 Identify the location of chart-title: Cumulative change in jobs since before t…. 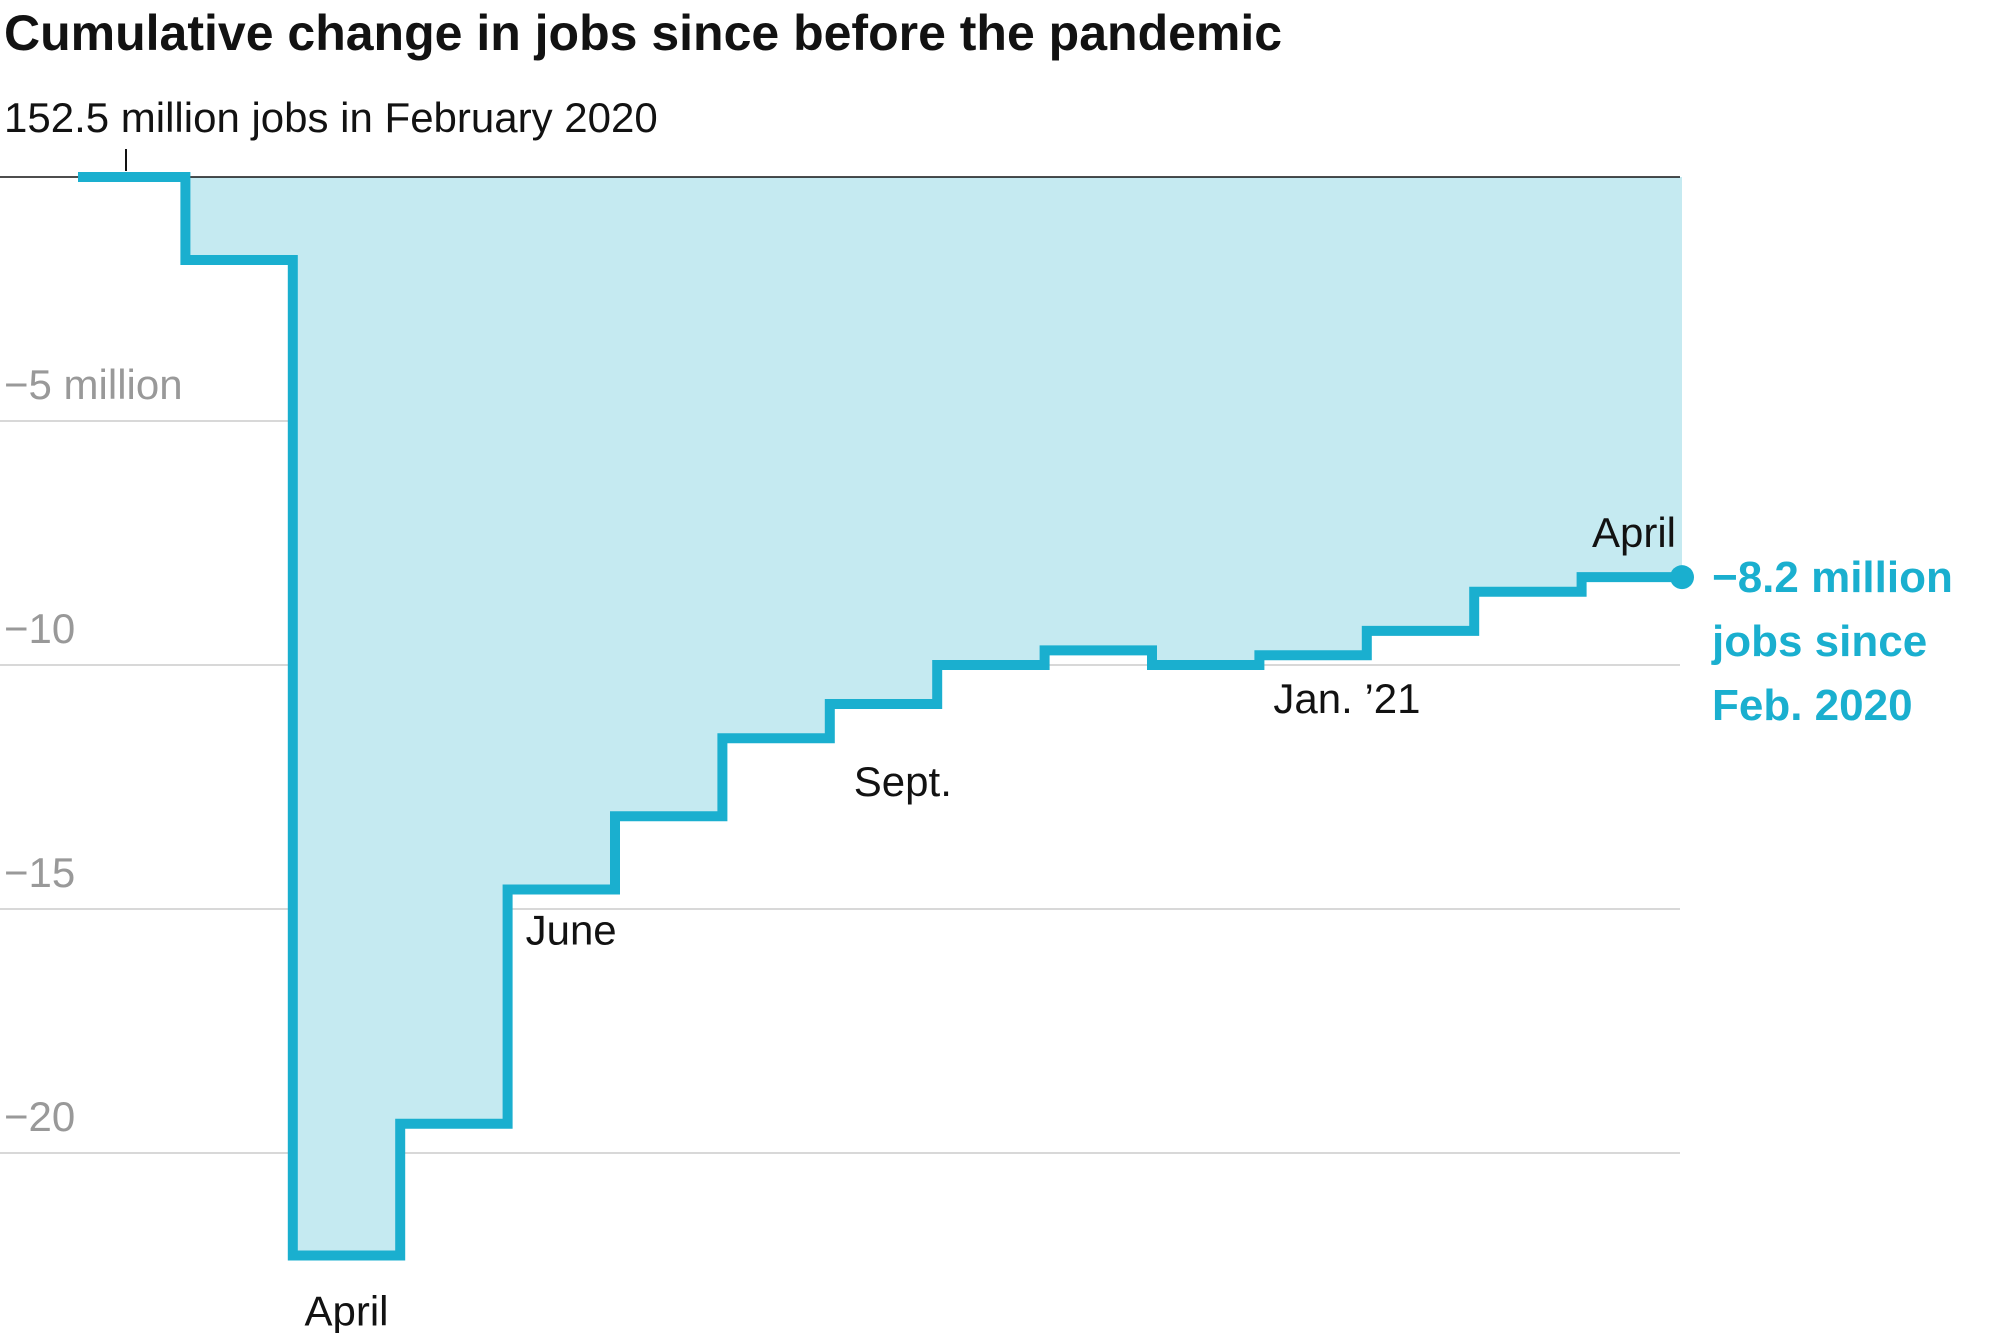
(643, 33).